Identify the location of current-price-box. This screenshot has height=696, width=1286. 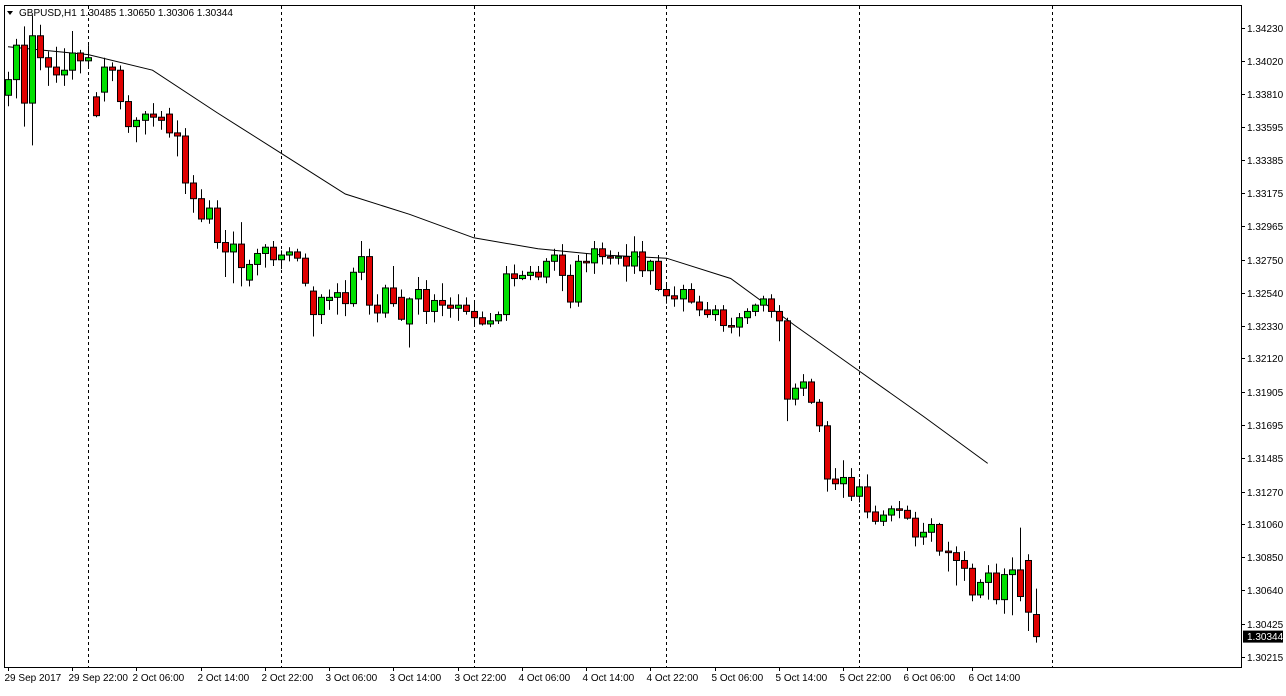
(1263, 636).